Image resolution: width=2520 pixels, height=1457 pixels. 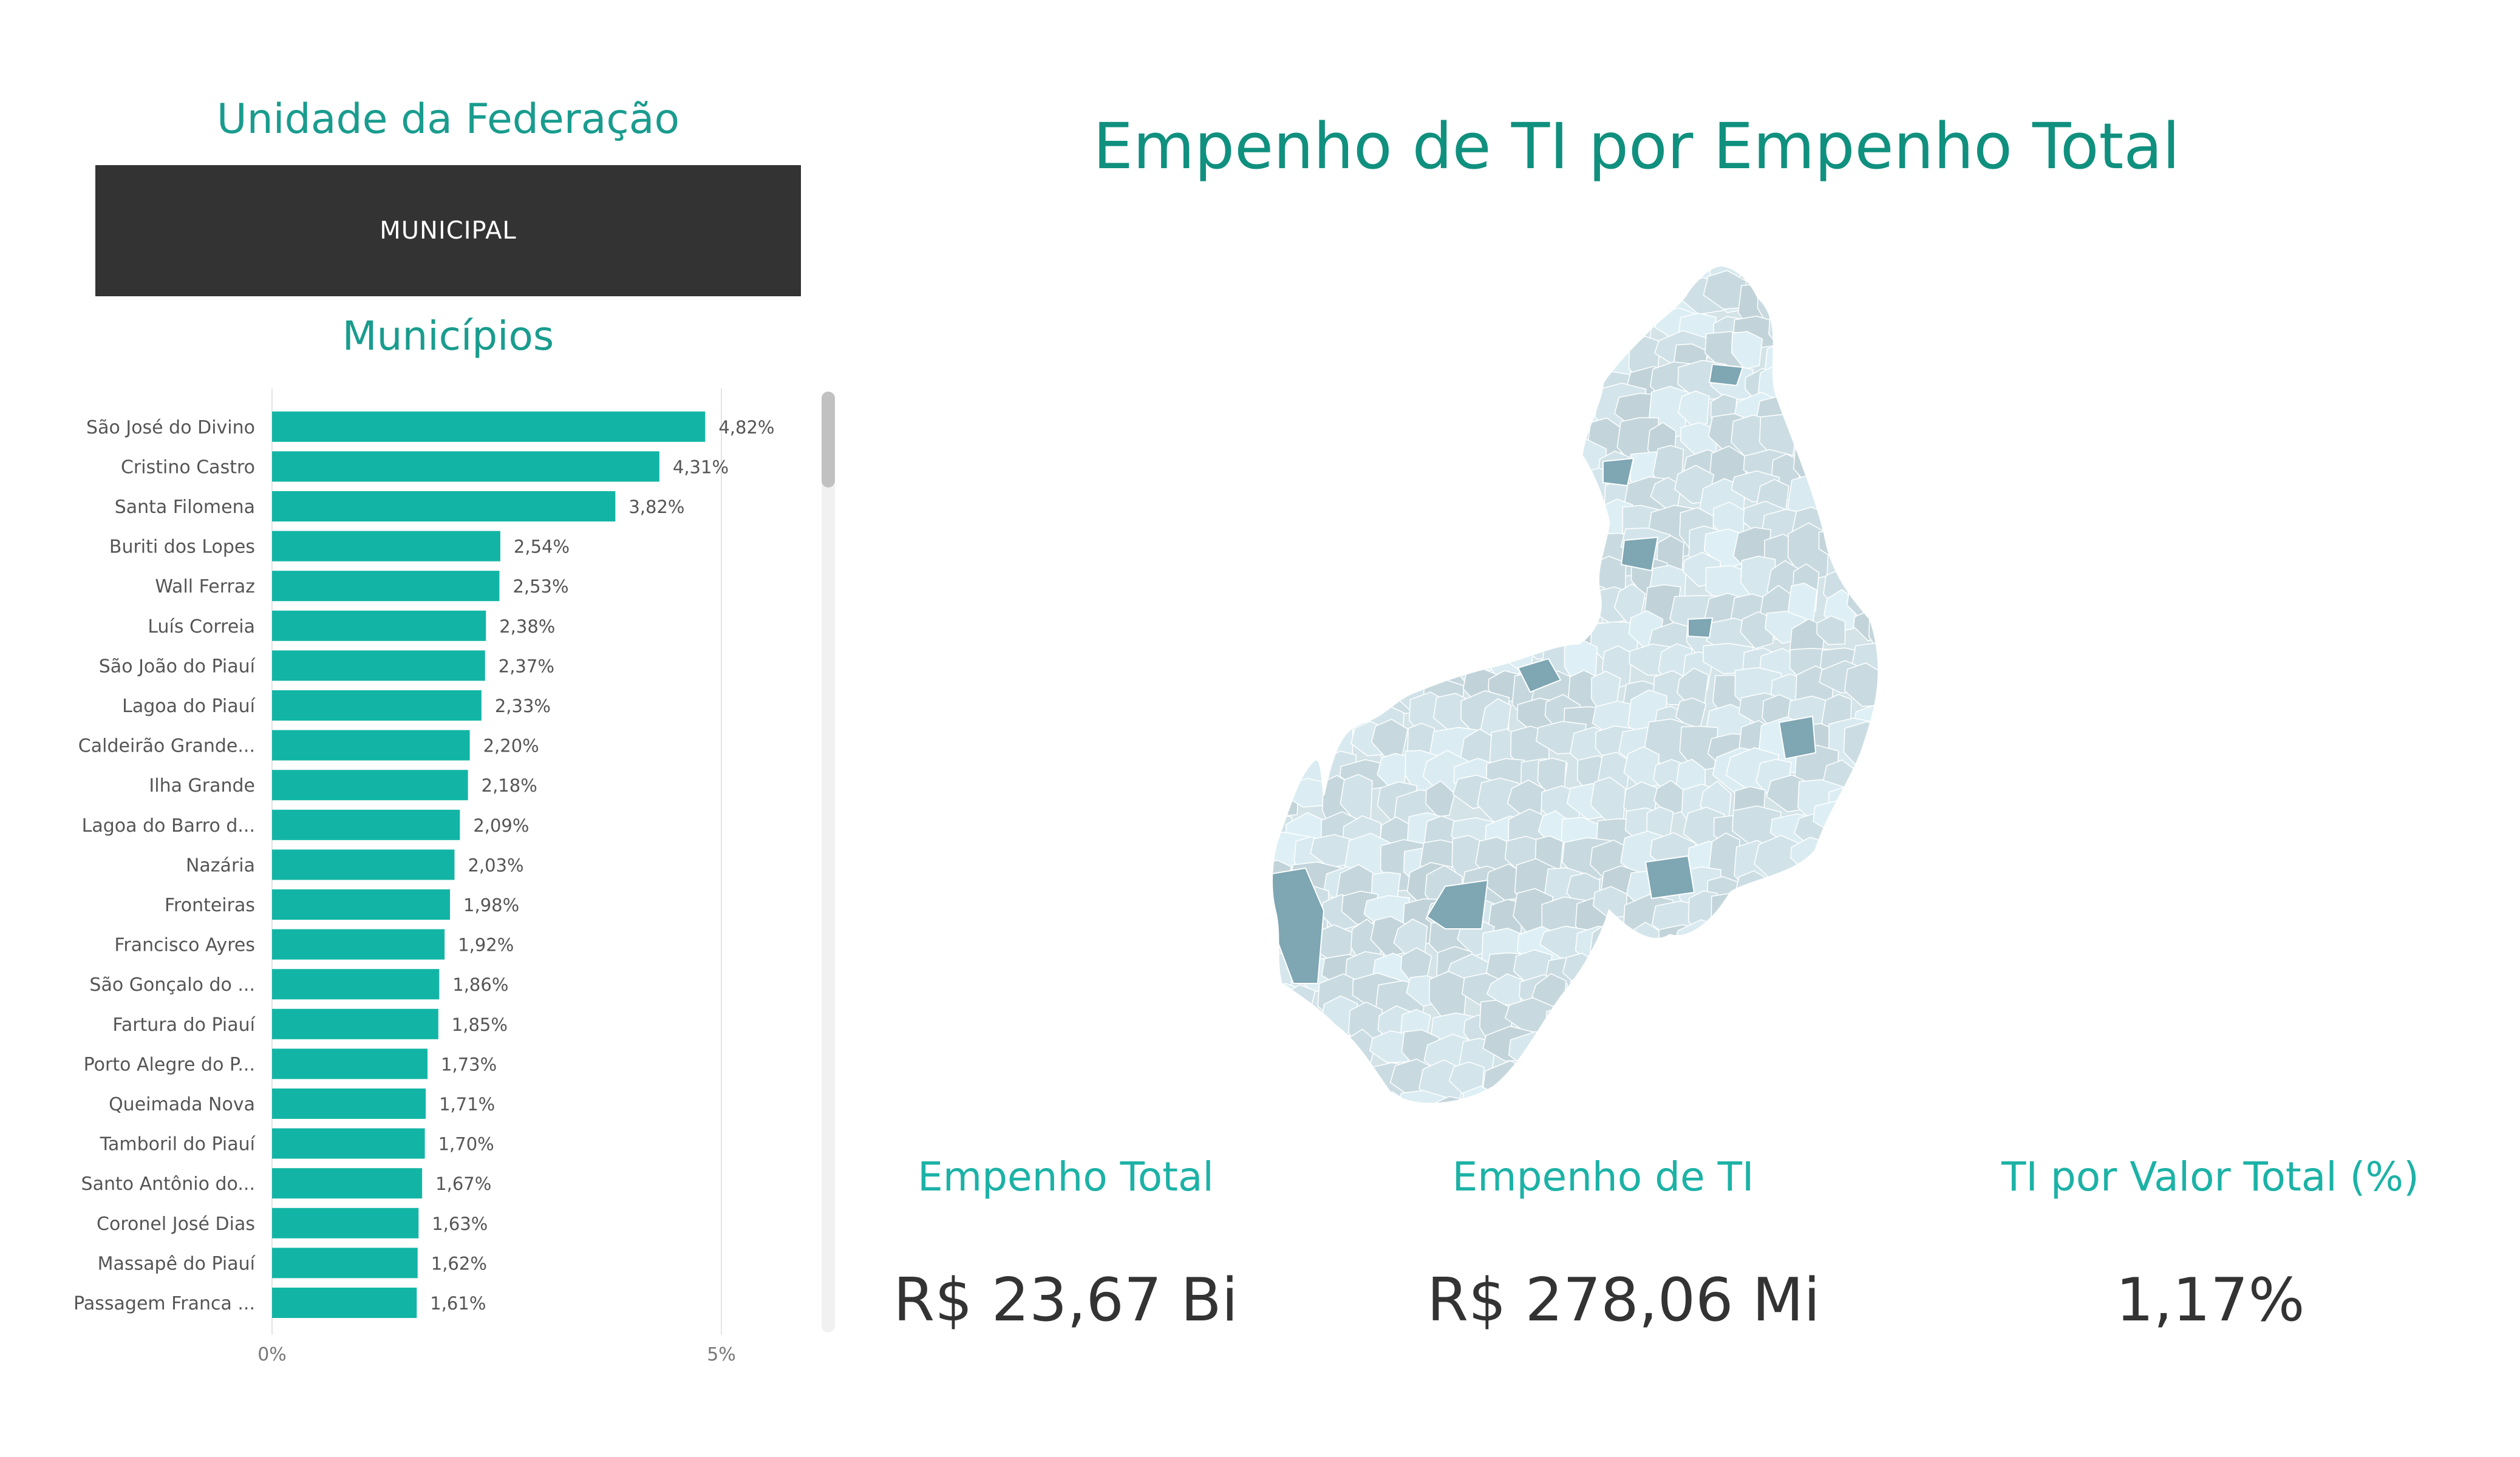 I want to click on municipality-region-highlight, so click(x=1565, y=497).